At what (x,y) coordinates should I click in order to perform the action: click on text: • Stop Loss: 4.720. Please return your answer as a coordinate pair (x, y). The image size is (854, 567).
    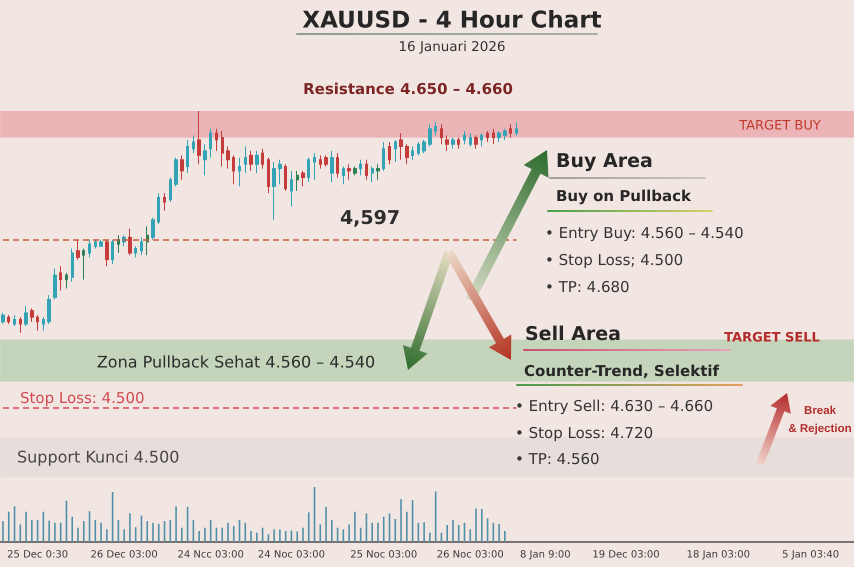
    Looking at the image, I should click on (584, 433).